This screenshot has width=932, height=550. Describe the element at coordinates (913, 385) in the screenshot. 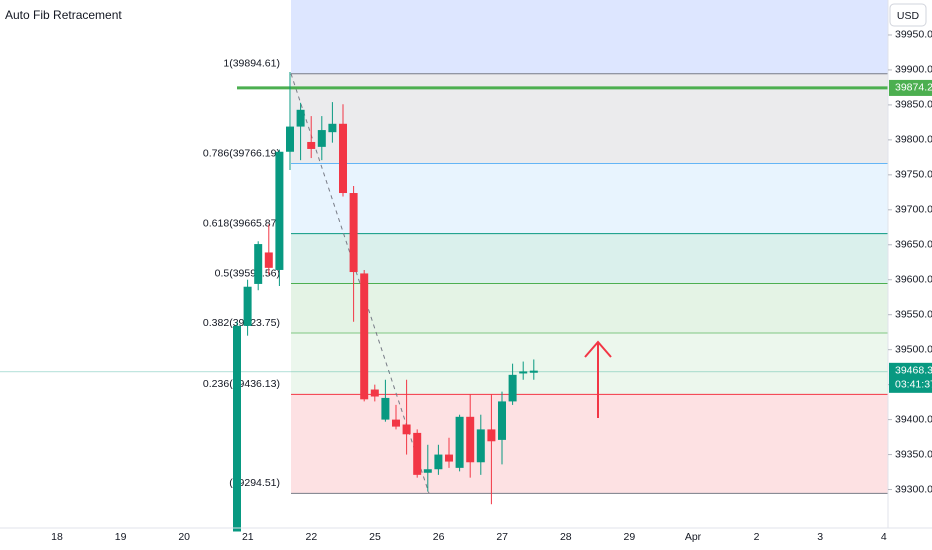

I see `countdown-label: 03:41:37` at that location.